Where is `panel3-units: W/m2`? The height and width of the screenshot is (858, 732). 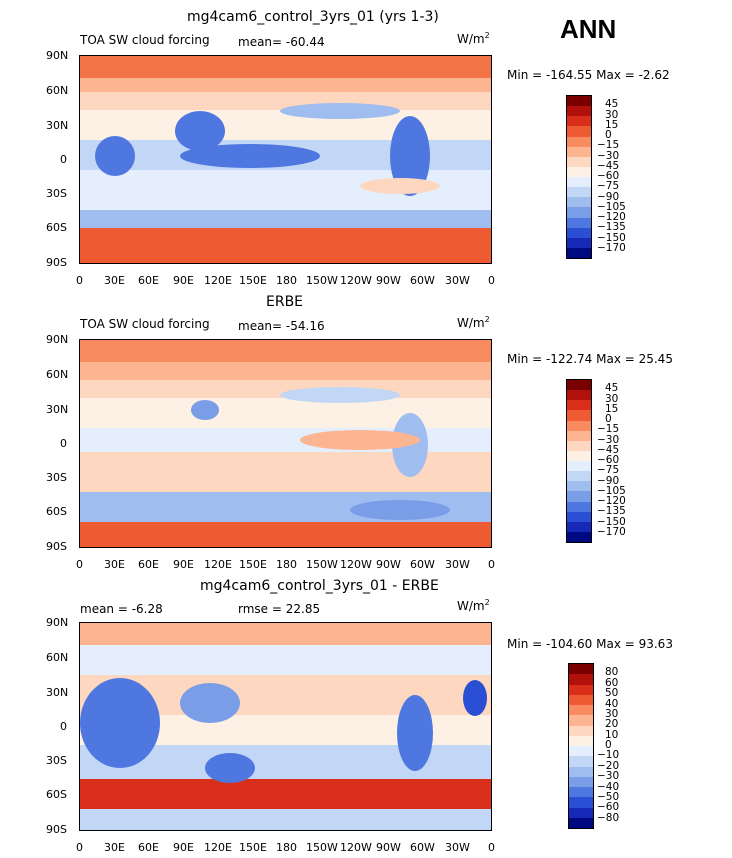
panel3-units: W/m2 is located at coordinates (473, 605).